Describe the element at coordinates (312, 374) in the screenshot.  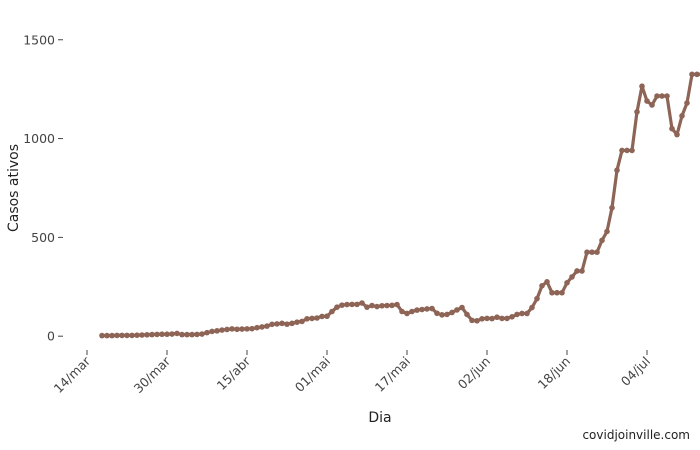
I see `x-tick-label: 01/mai` at that location.